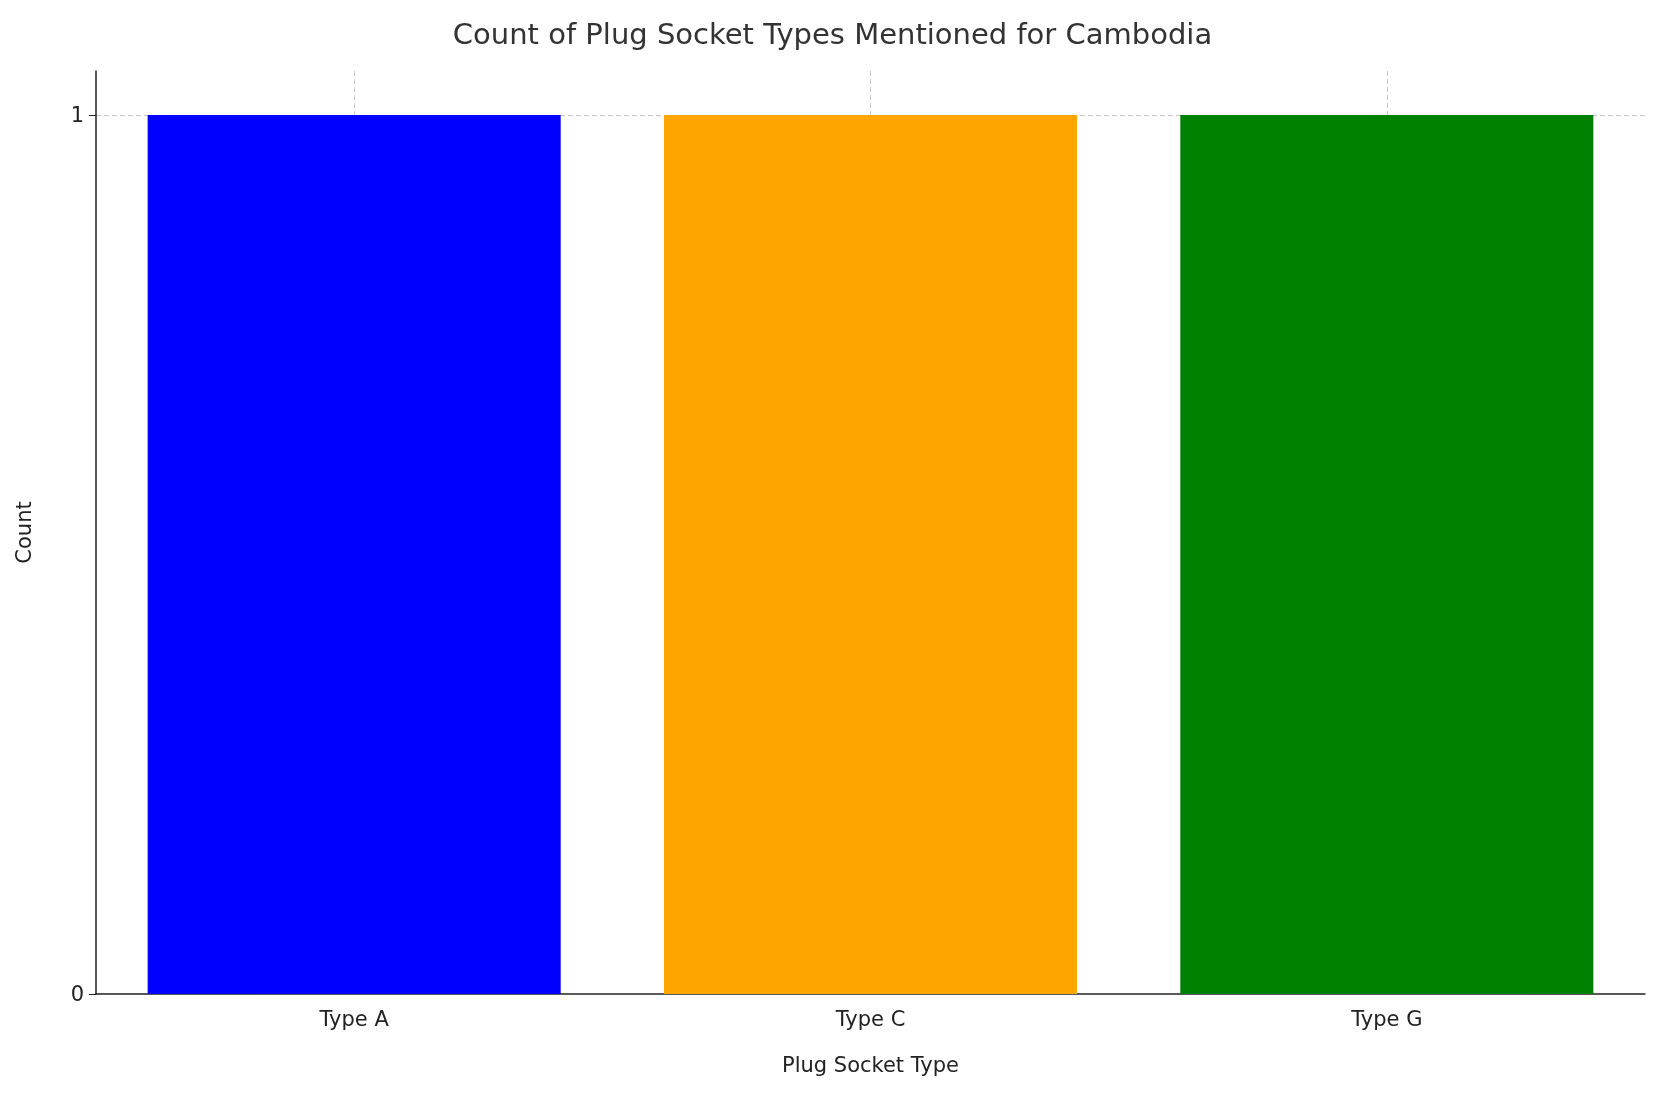  What do you see at coordinates (1386, 1018) in the screenshot?
I see `x-tick-label: Type G` at bounding box center [1386, 1018].